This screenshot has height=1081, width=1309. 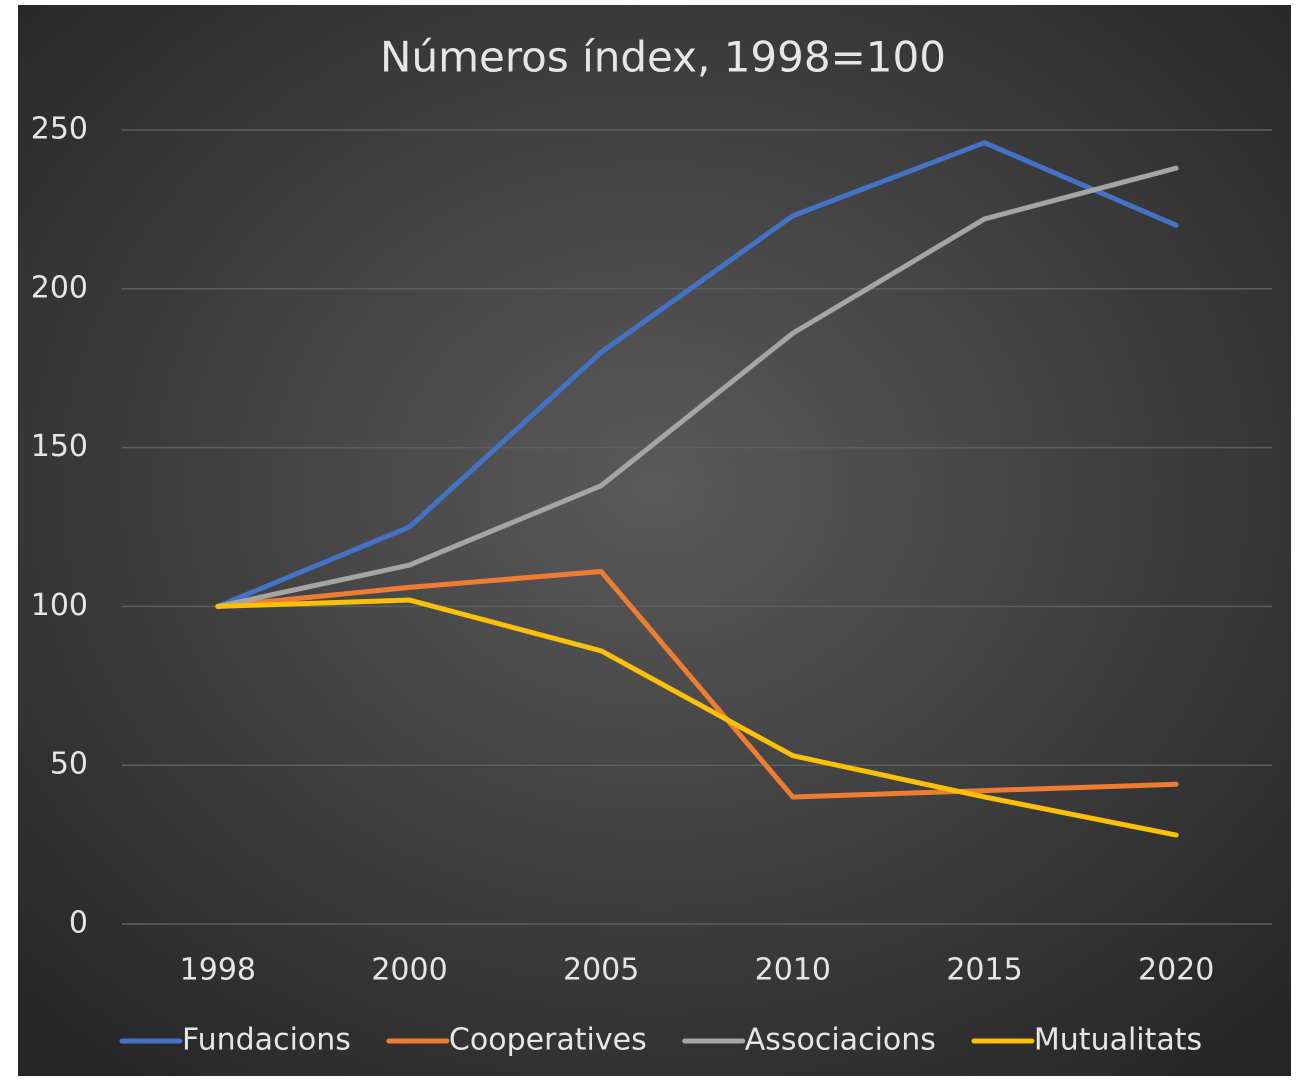 I want to click on y-tick-label: 150, so click(x=59, y=446).